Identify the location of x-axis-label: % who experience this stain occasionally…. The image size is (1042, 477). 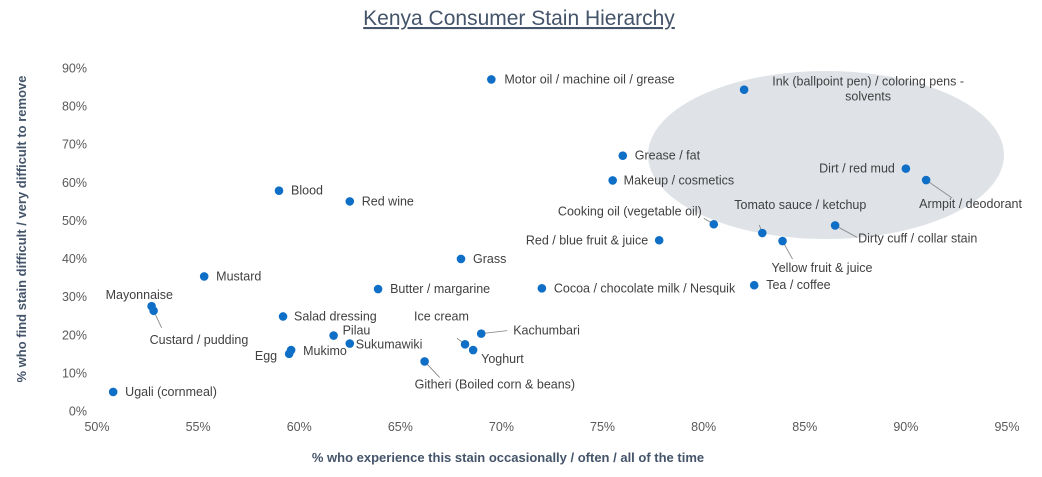
(508, 457).